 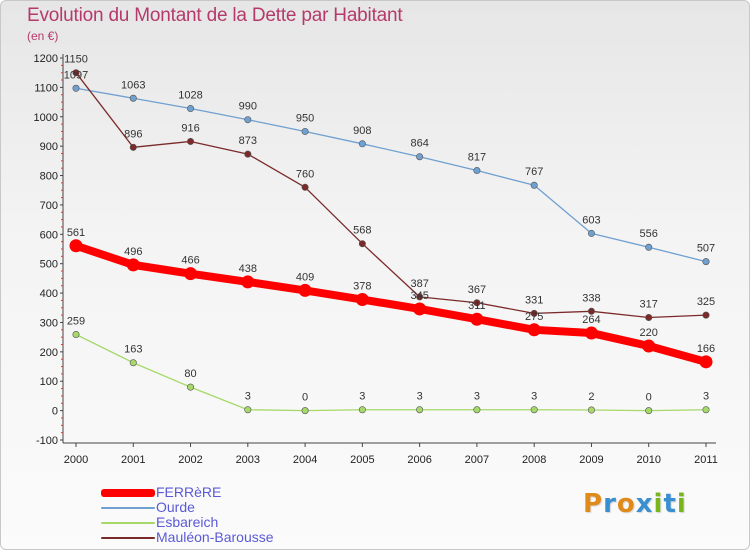 What do you see at coordinates (706, 249) in the screenshot?
I see `data-label: 507` at bounding box center [706, 249].